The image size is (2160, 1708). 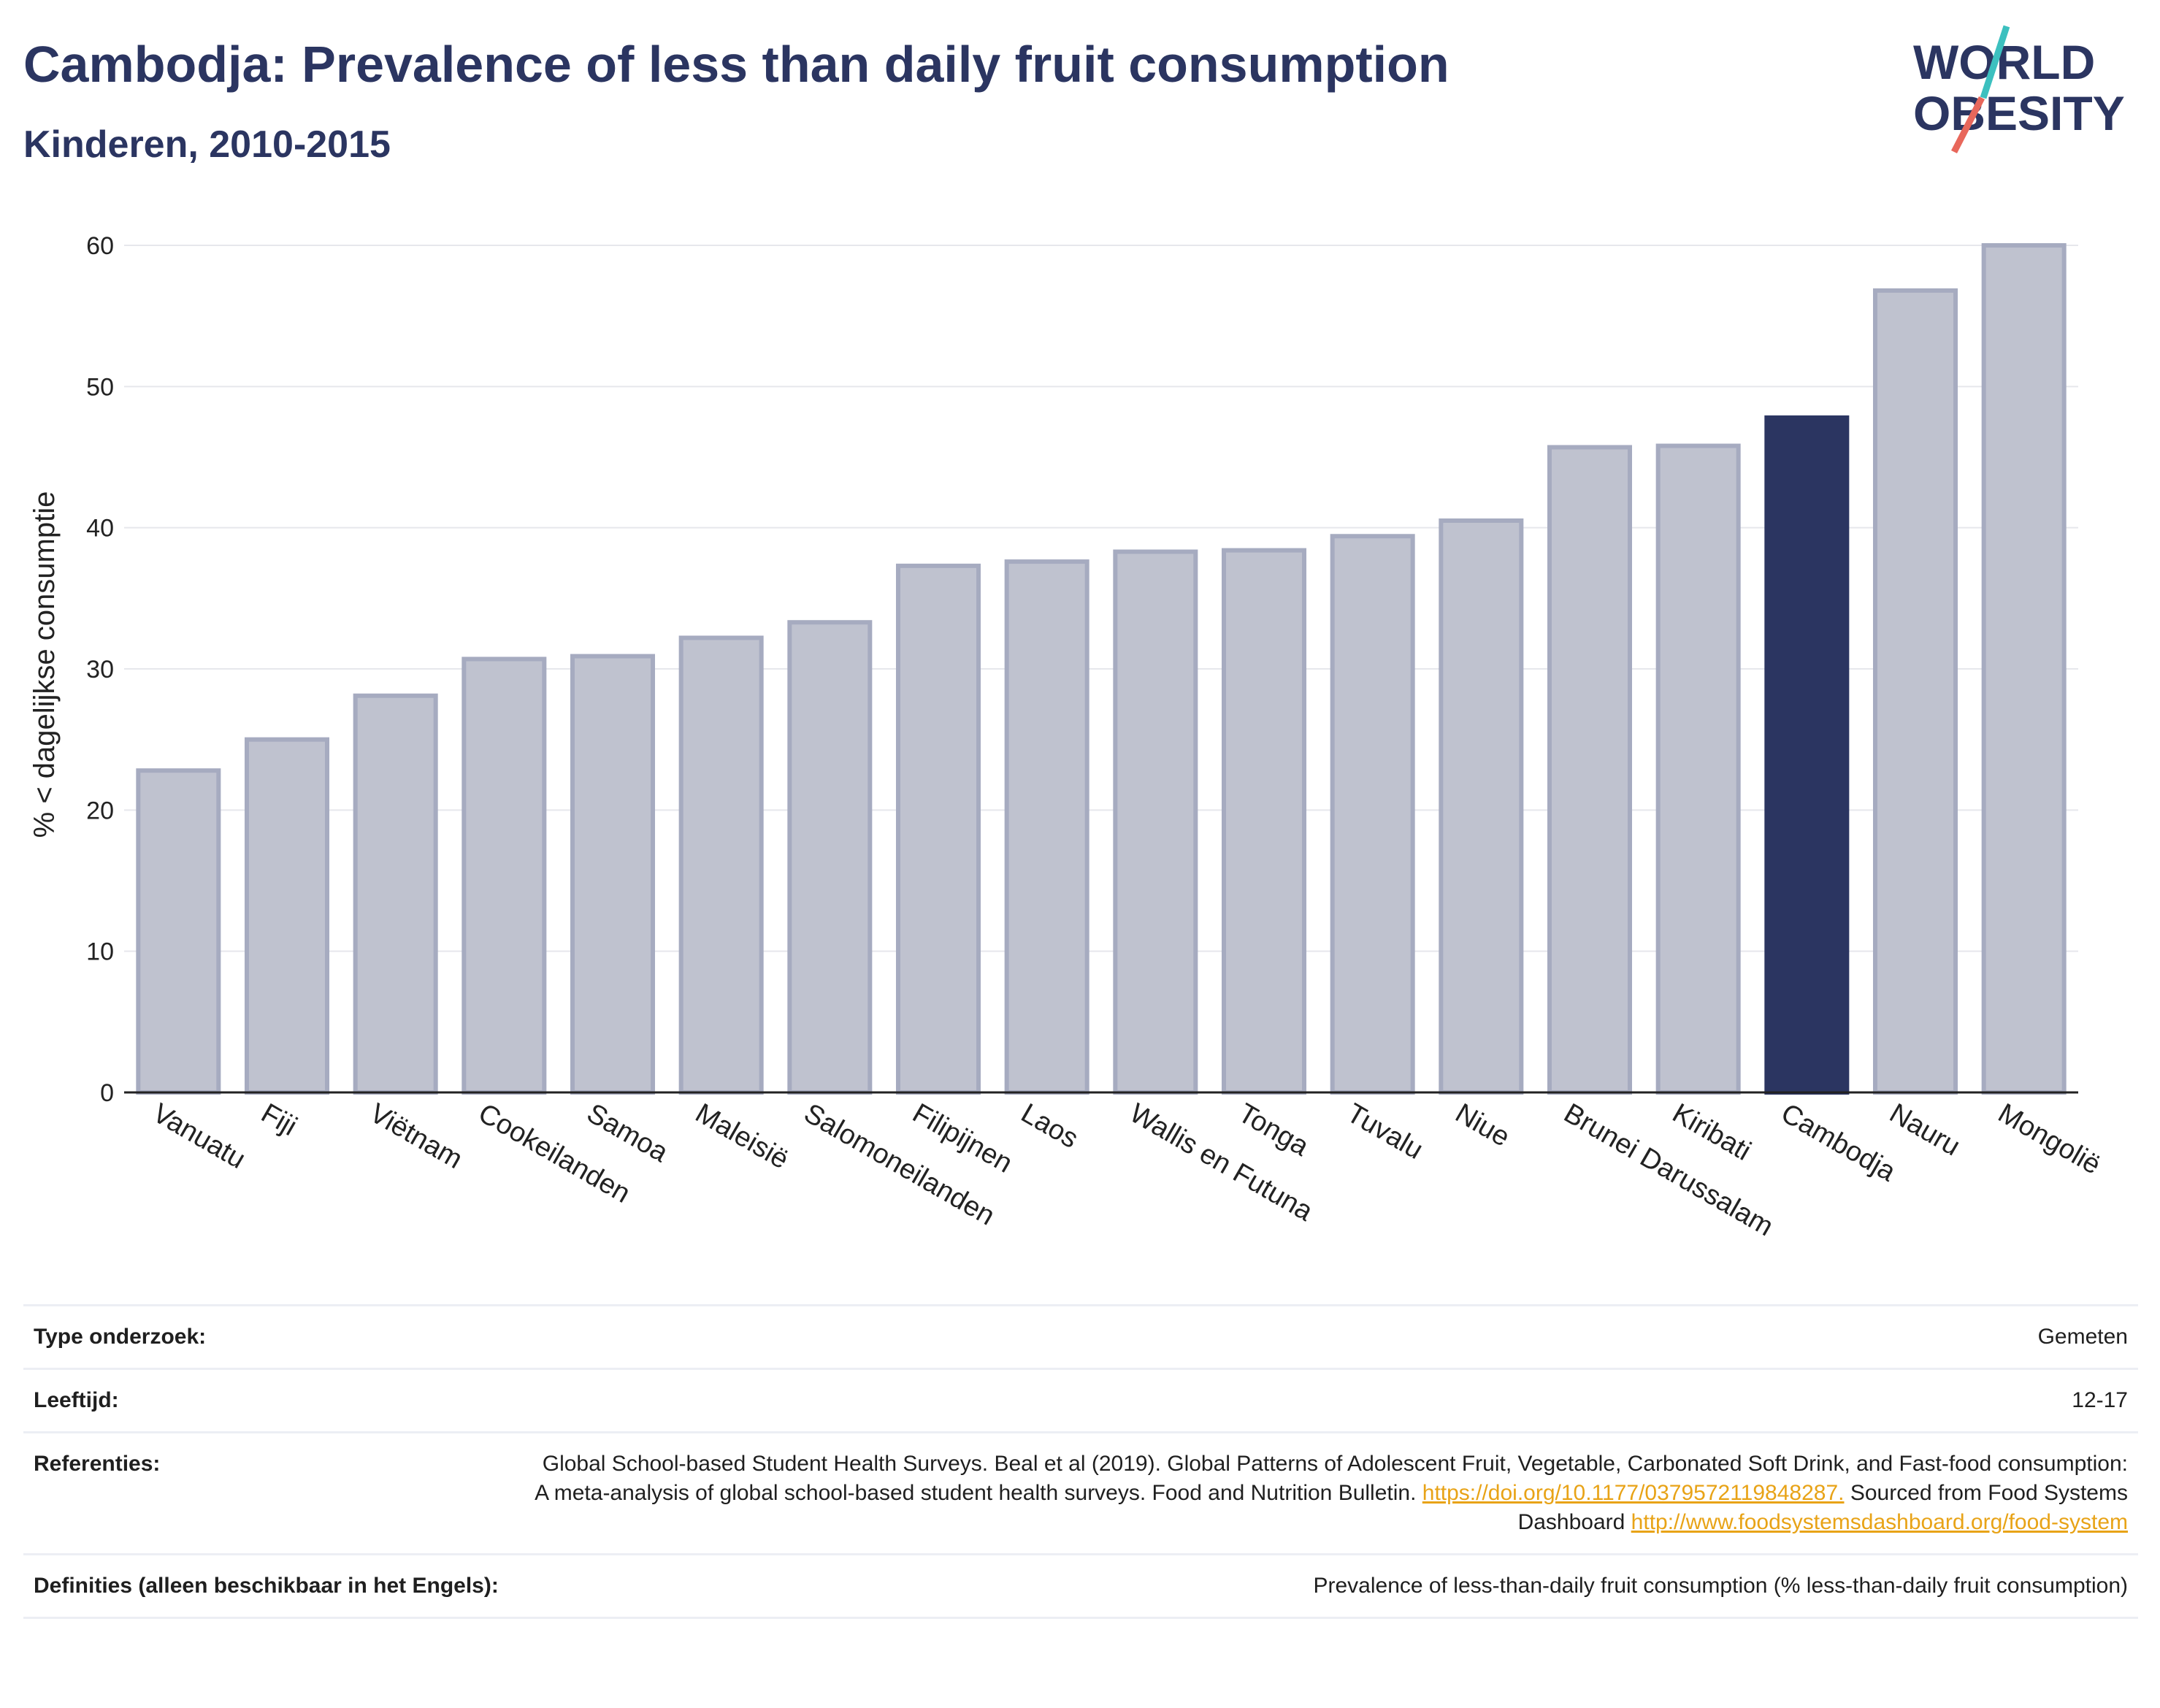 I want to click on y-tick-label: 50, so click(x=100, y=387).